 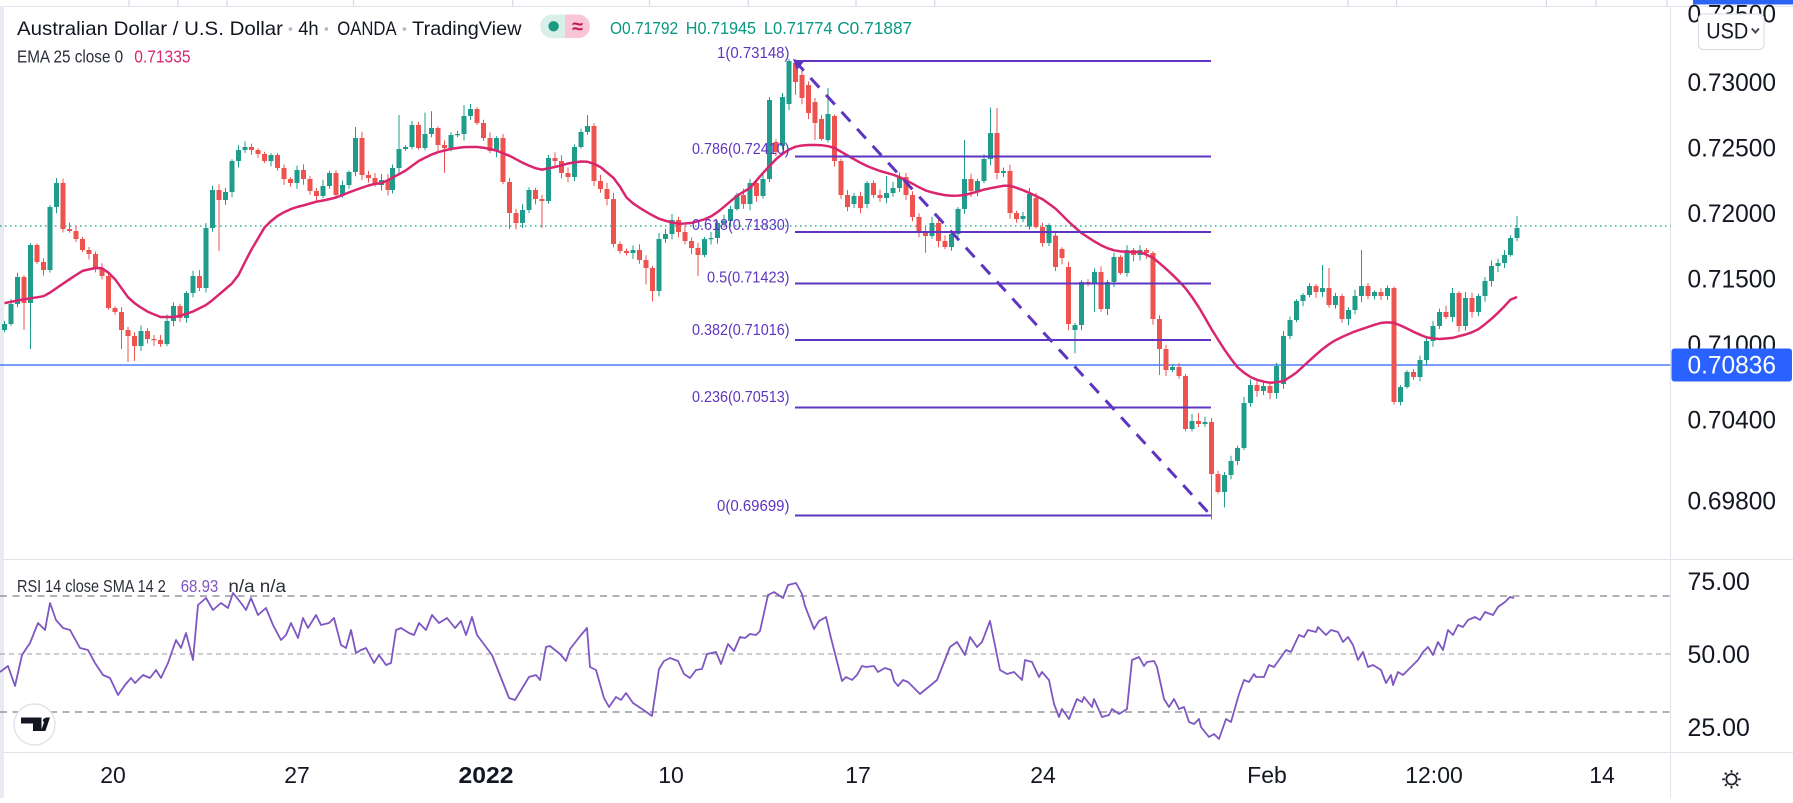 What do you see at coordinates (1043, 775) in the screenshot?
I see `svg-text: 24` at bounding box center [1043, 775].